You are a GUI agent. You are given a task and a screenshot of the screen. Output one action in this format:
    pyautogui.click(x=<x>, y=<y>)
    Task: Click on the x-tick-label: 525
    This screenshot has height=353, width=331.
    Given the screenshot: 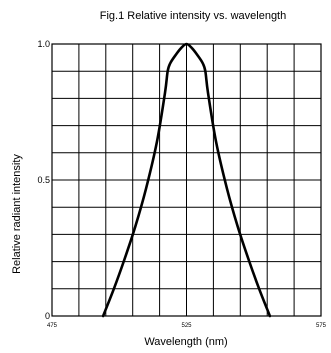 What is the action you would take?
    pyautogui.click(x=186, y=326)
    